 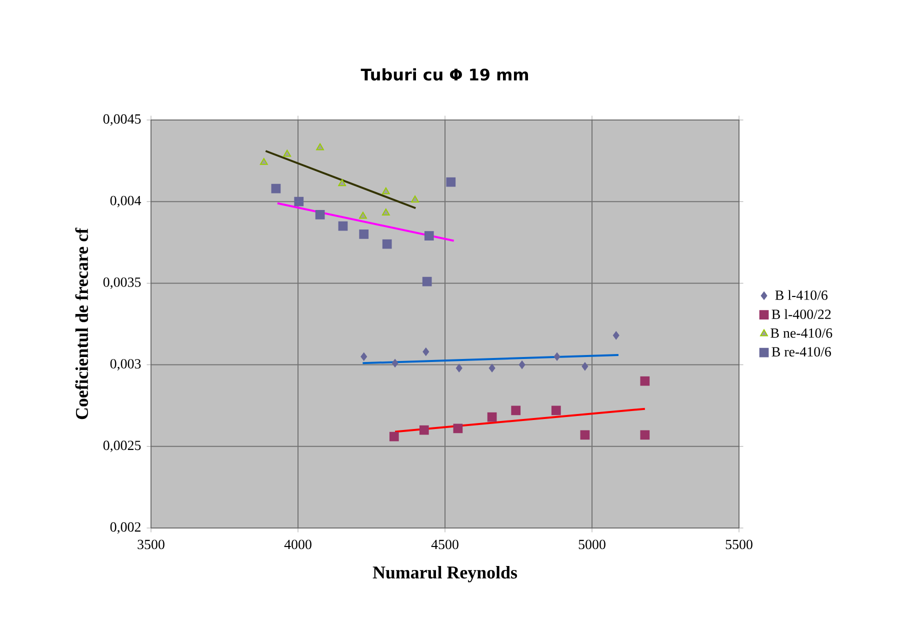 What do you see at coordinates (801, 314) in the screenshot?
I see `legend-label: B l-400/22` at bounding box center [801, 314].